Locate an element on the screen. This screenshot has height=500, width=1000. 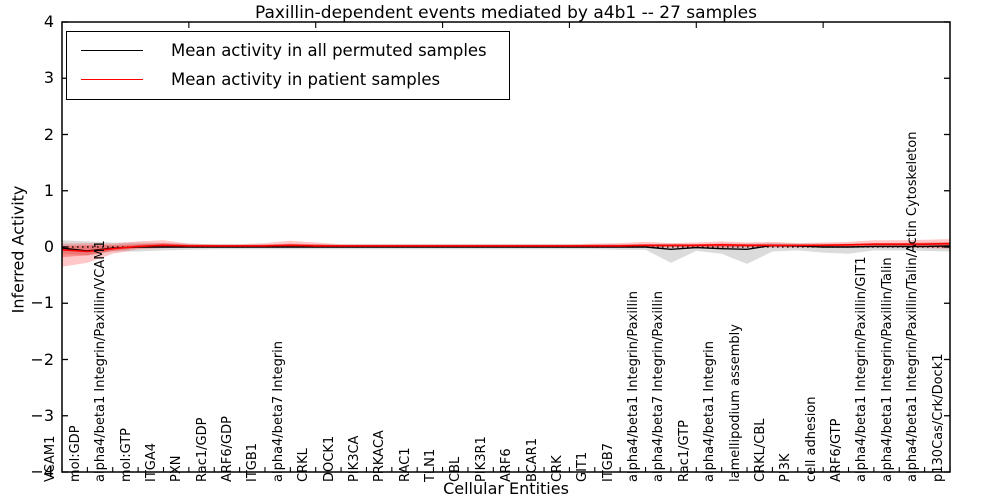
x-tick-label: CRKL/CBL is located at coordinates (760, 450).